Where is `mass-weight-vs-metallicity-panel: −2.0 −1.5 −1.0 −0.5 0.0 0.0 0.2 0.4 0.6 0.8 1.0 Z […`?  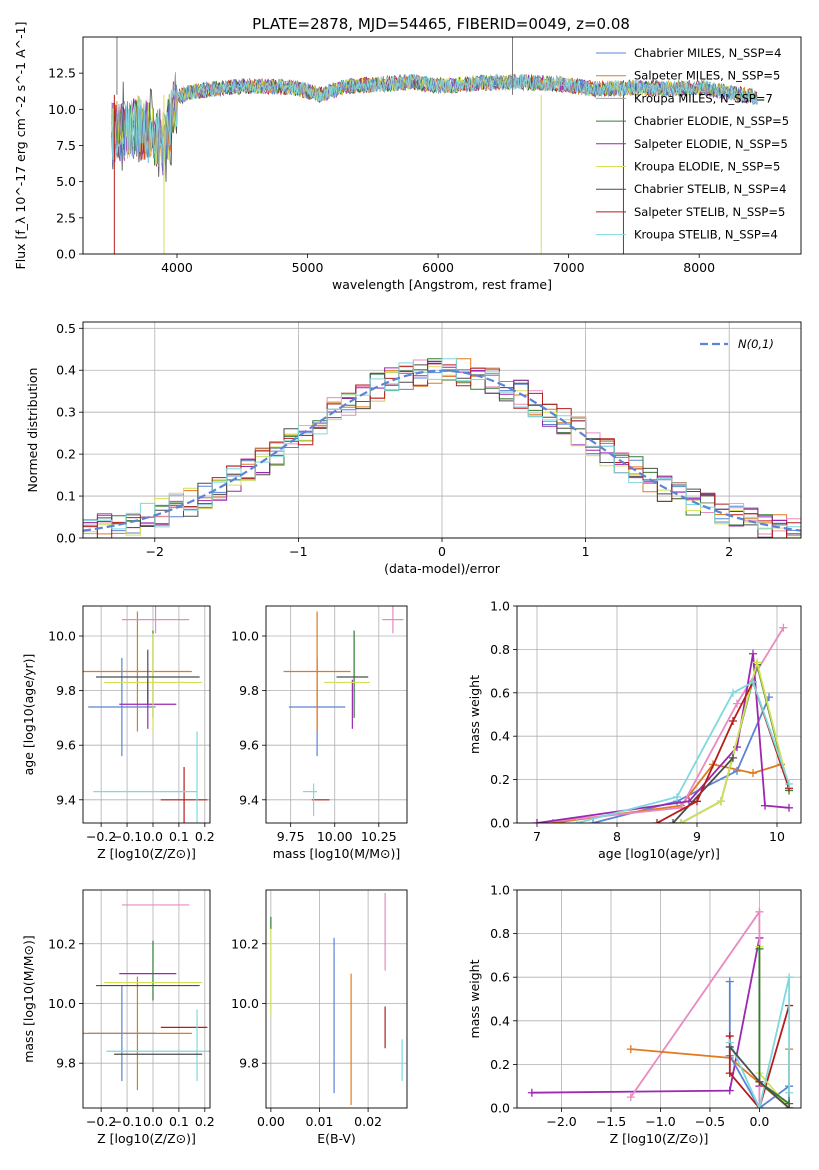
mass-weight-vs-metallicity-panel: −2.0 −1.5 −1.0 −0.5 0.0 0.0 0.2 0.4 0.6 0.8 1.0 Z [… is located at coordinates (634, 1014).